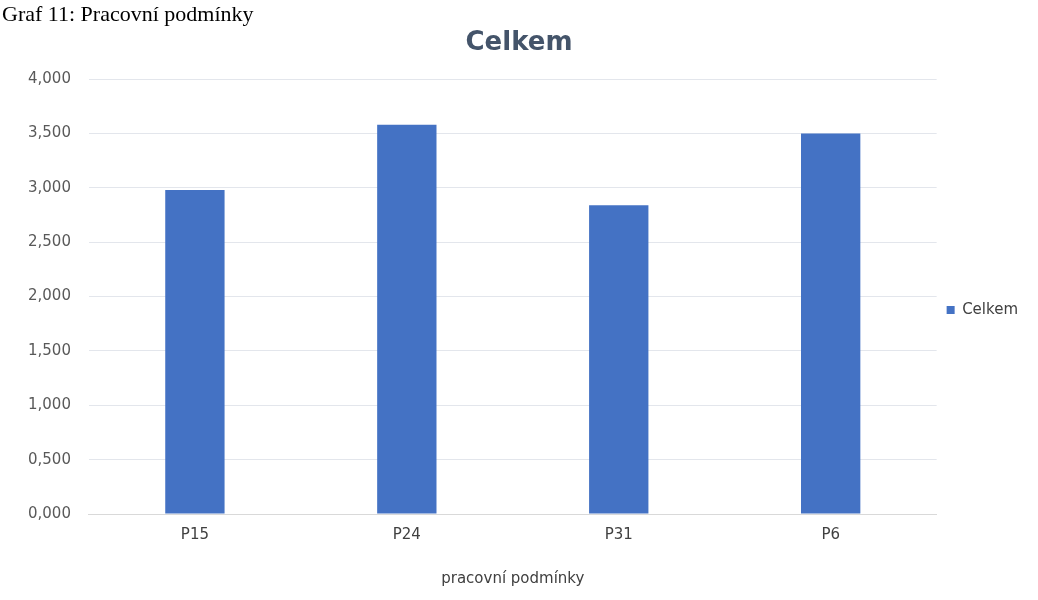  I want to click on x-tick-label: P24, so click(406, 533).